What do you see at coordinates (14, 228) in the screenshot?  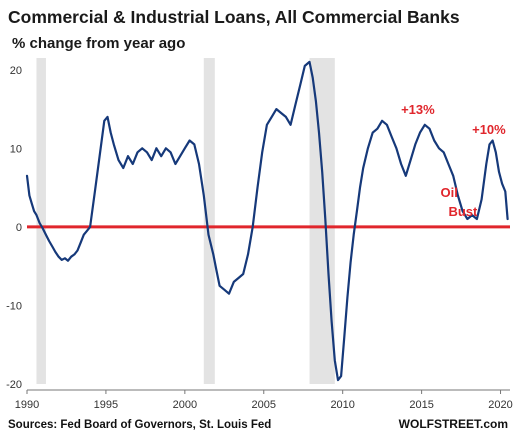 I see `y-tick-labels: 20 10 0 -10 -20` at bounding box center [14, 228].